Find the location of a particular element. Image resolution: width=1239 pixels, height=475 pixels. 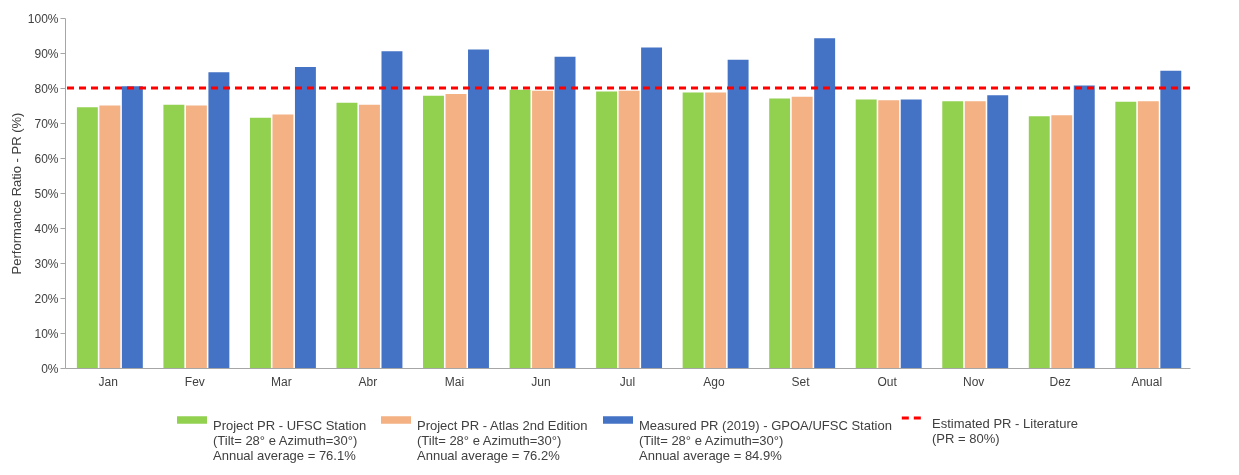

y-tick-label: 80% is located at coordinates (46, 88).